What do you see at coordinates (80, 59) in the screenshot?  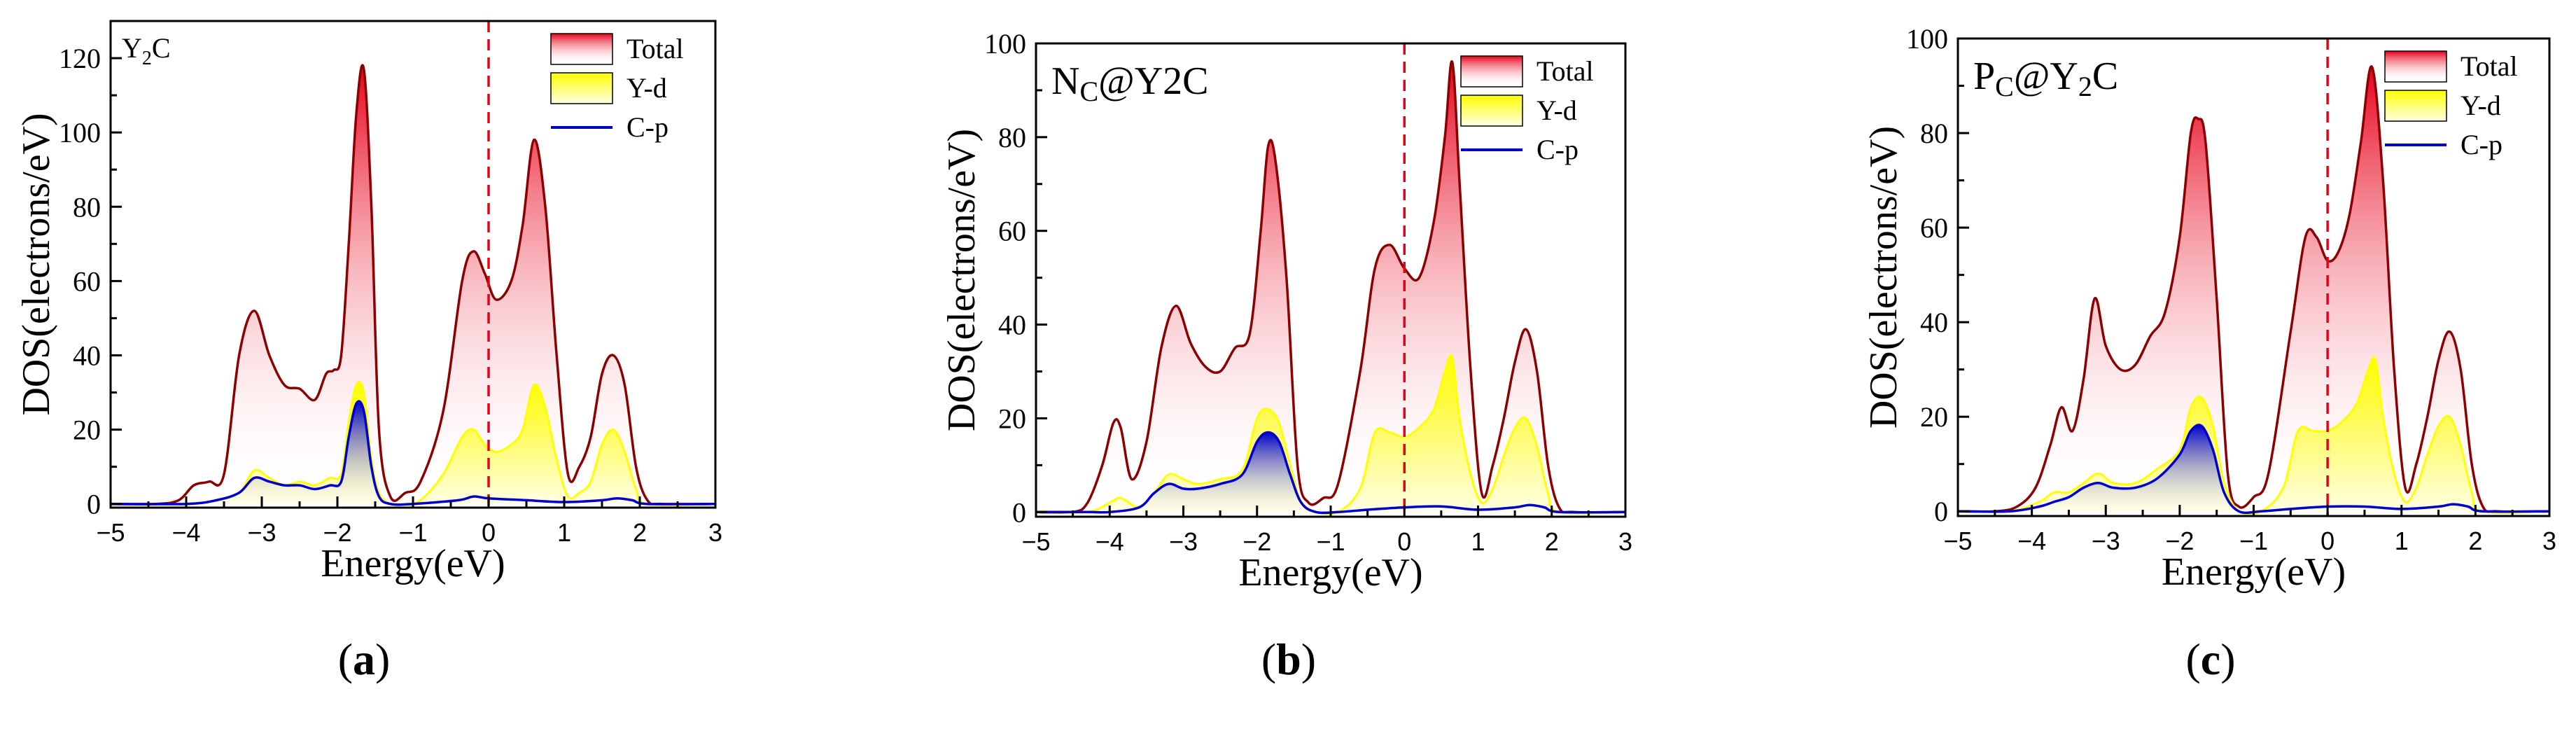 I see `y-tick-label: 120` at bounding box center [80, 59].